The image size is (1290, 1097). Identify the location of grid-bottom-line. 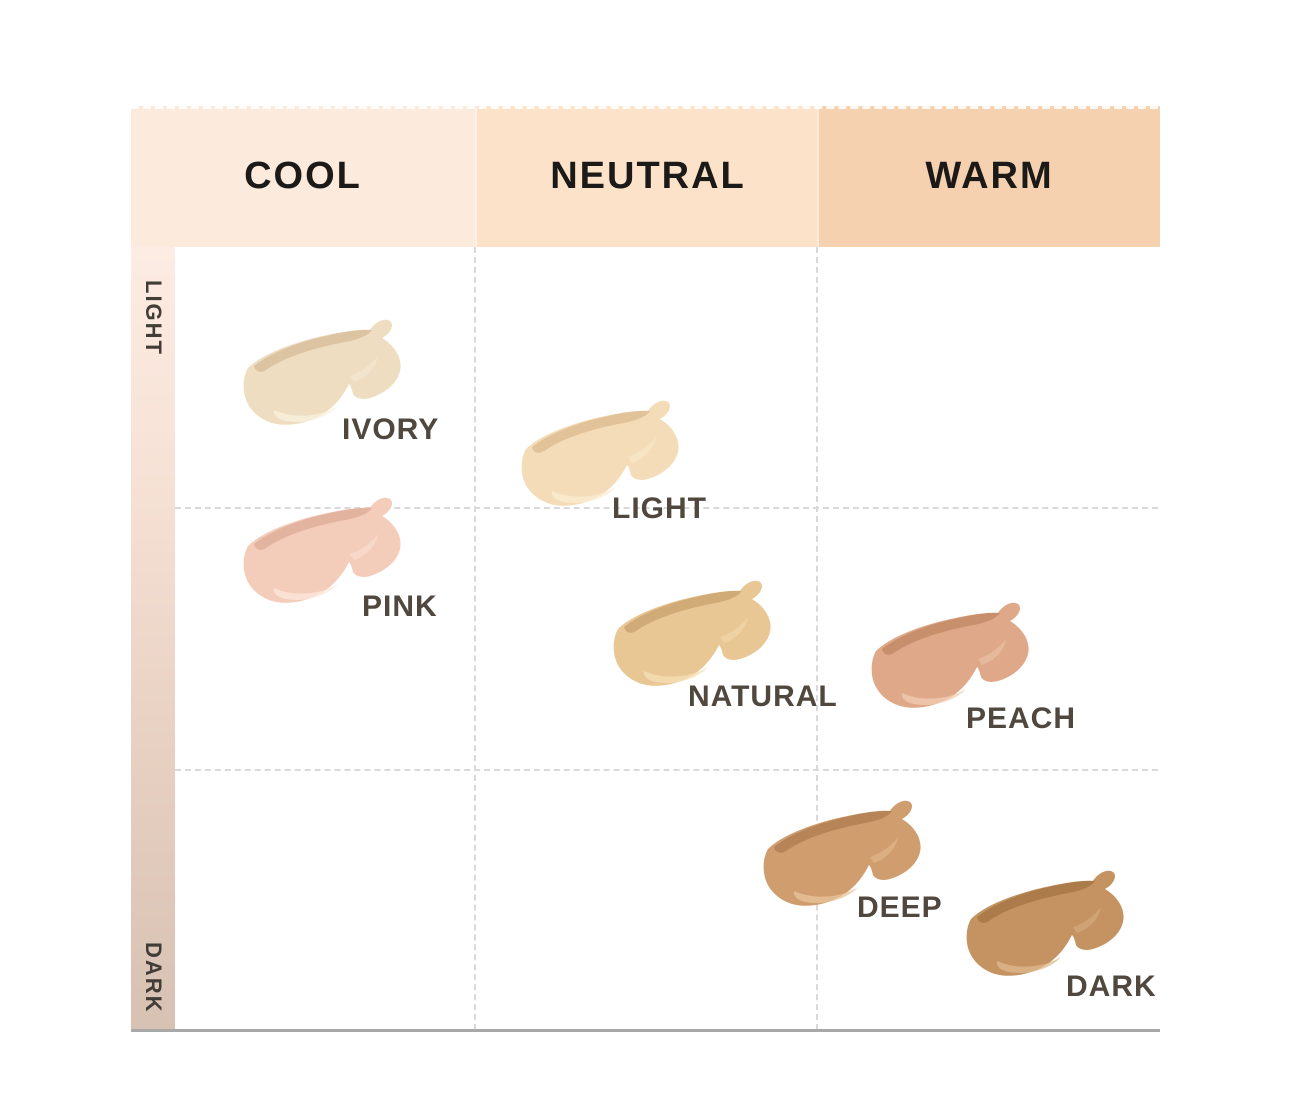
(645, 1030).